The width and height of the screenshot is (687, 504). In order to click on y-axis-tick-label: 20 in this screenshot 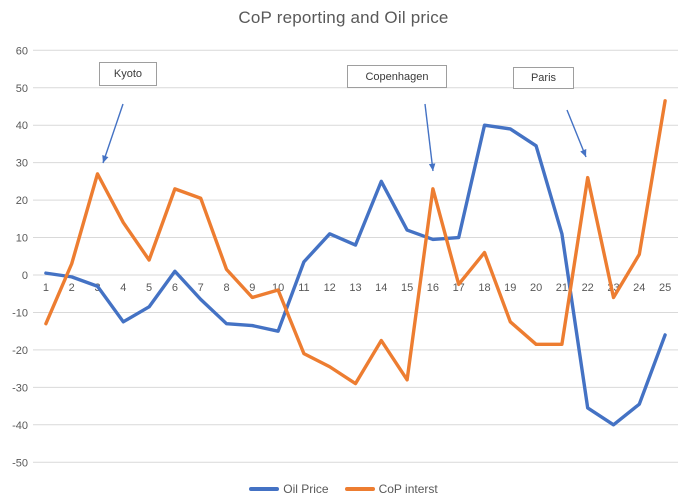, I will do `click(22, 201)`.